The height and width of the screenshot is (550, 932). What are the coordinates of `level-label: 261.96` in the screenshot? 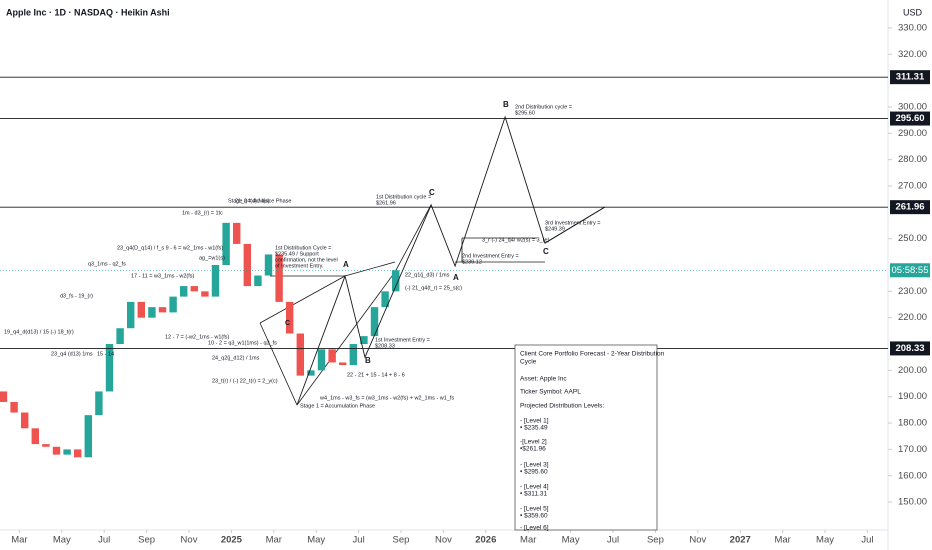 It's located at (909, 207).